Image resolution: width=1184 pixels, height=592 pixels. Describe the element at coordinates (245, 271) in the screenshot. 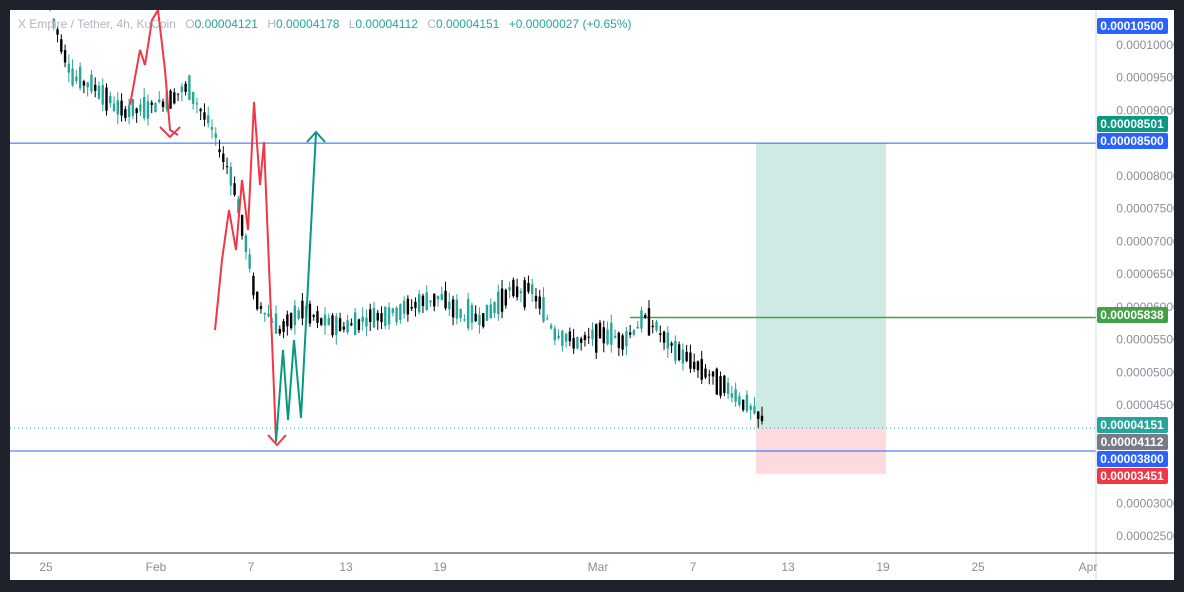

I see `projection-red` at that location.